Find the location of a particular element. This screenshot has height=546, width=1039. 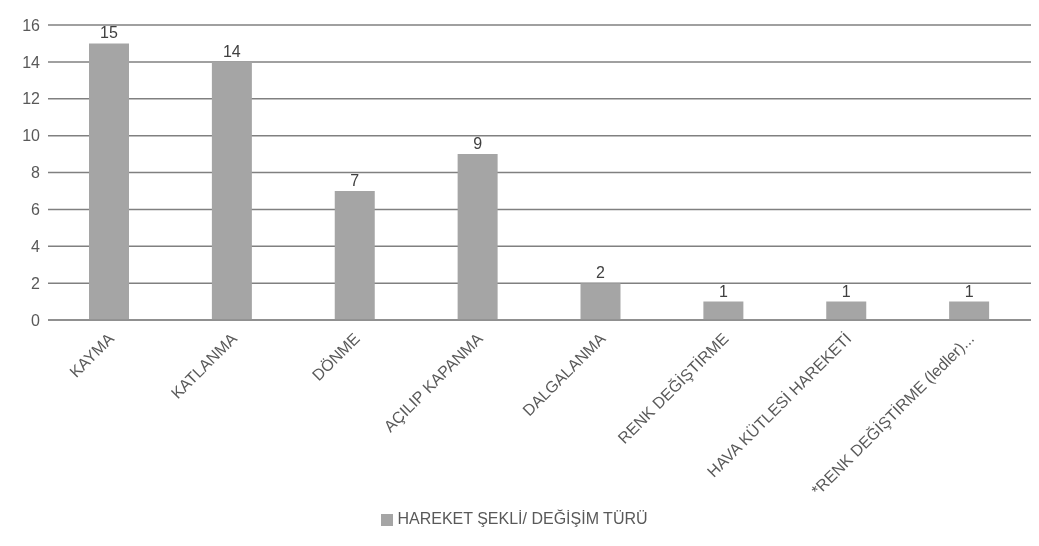

y-tick-label: 14 is located at coordinates (31, 62).